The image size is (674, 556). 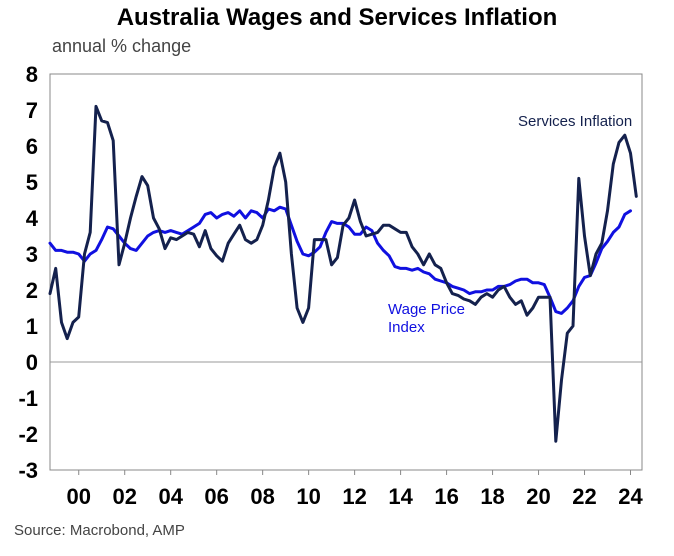 I want to click on y-tick-label: 2, so click(x=32, y=290).